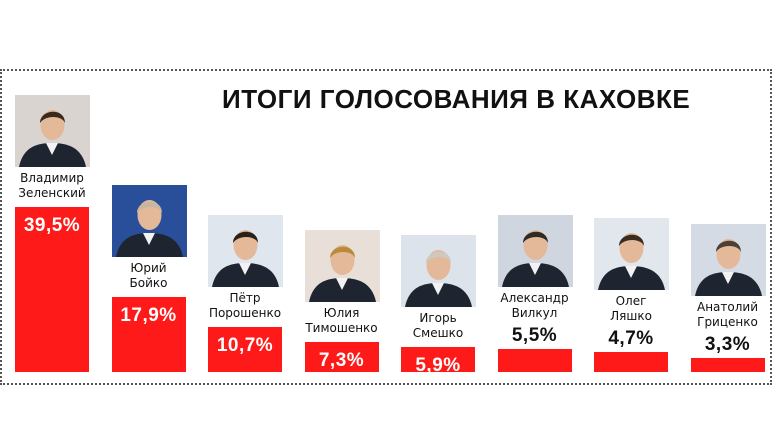 The image size is (777, 437). Describe the element at coordinates (245, 306) in the screenshot. I see `candidate-name: Пётр Порошенко` at that location.